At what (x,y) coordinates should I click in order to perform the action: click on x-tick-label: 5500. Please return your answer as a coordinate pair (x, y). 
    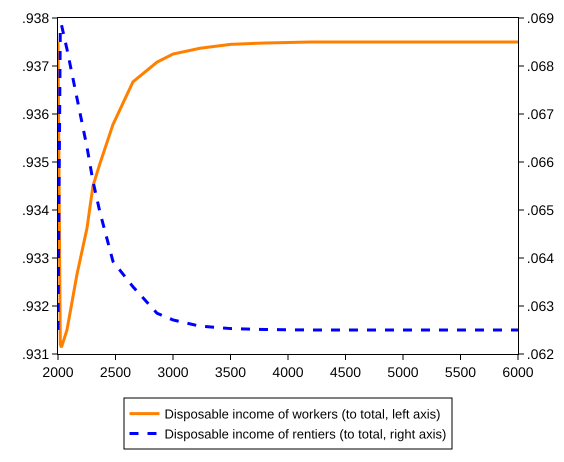
    Looking at the image, I should click on (460, 372).